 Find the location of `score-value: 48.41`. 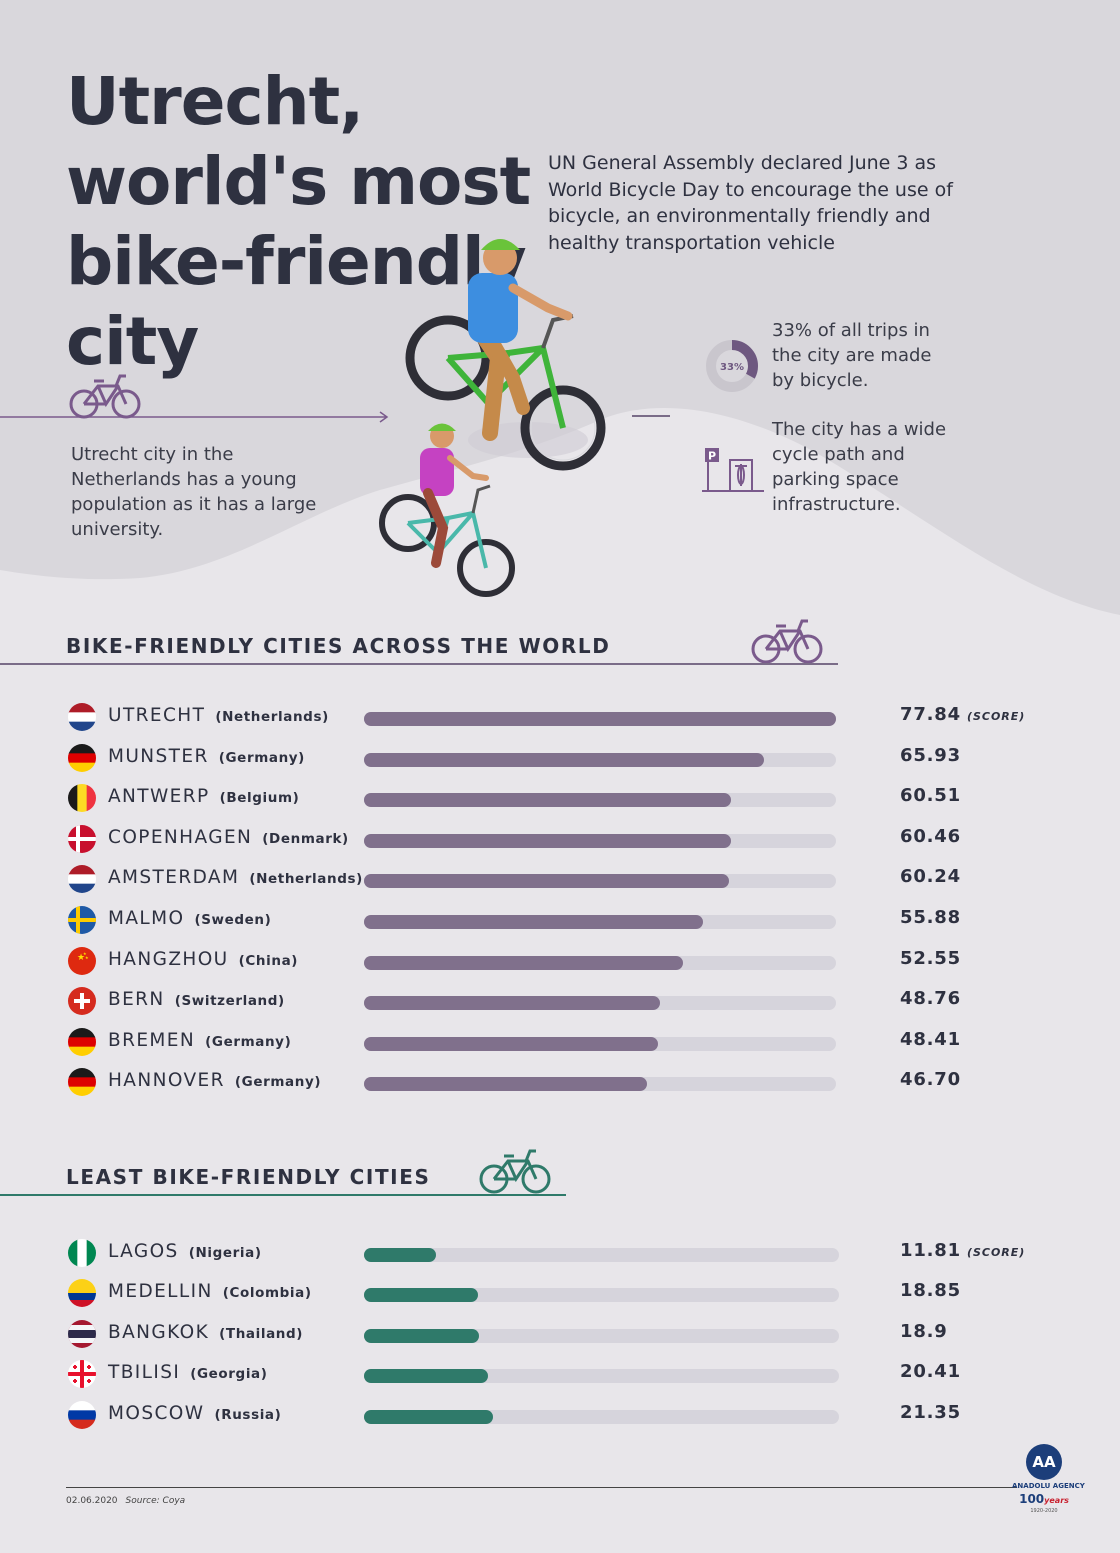

score-value: 48.41 is located at coordinates (930, 1039).